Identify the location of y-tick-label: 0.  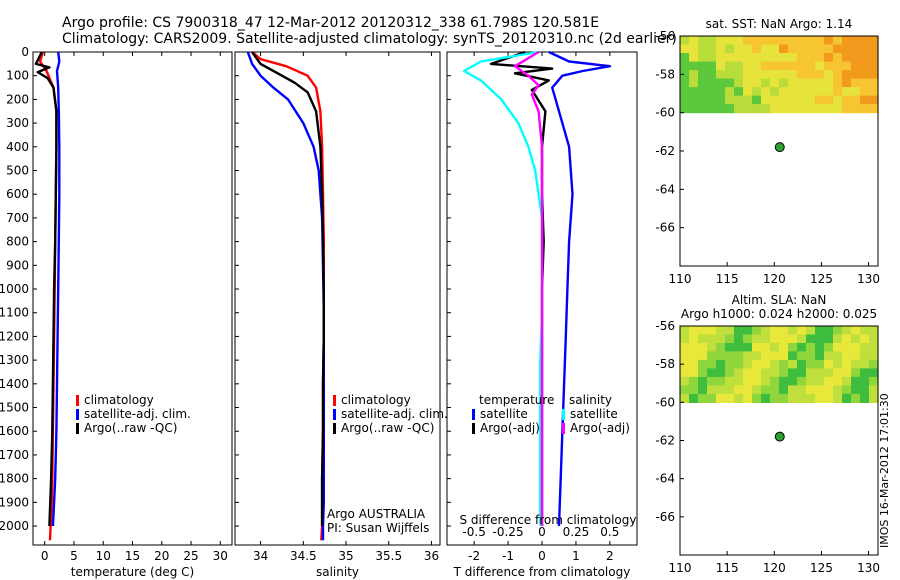
(25, 52).